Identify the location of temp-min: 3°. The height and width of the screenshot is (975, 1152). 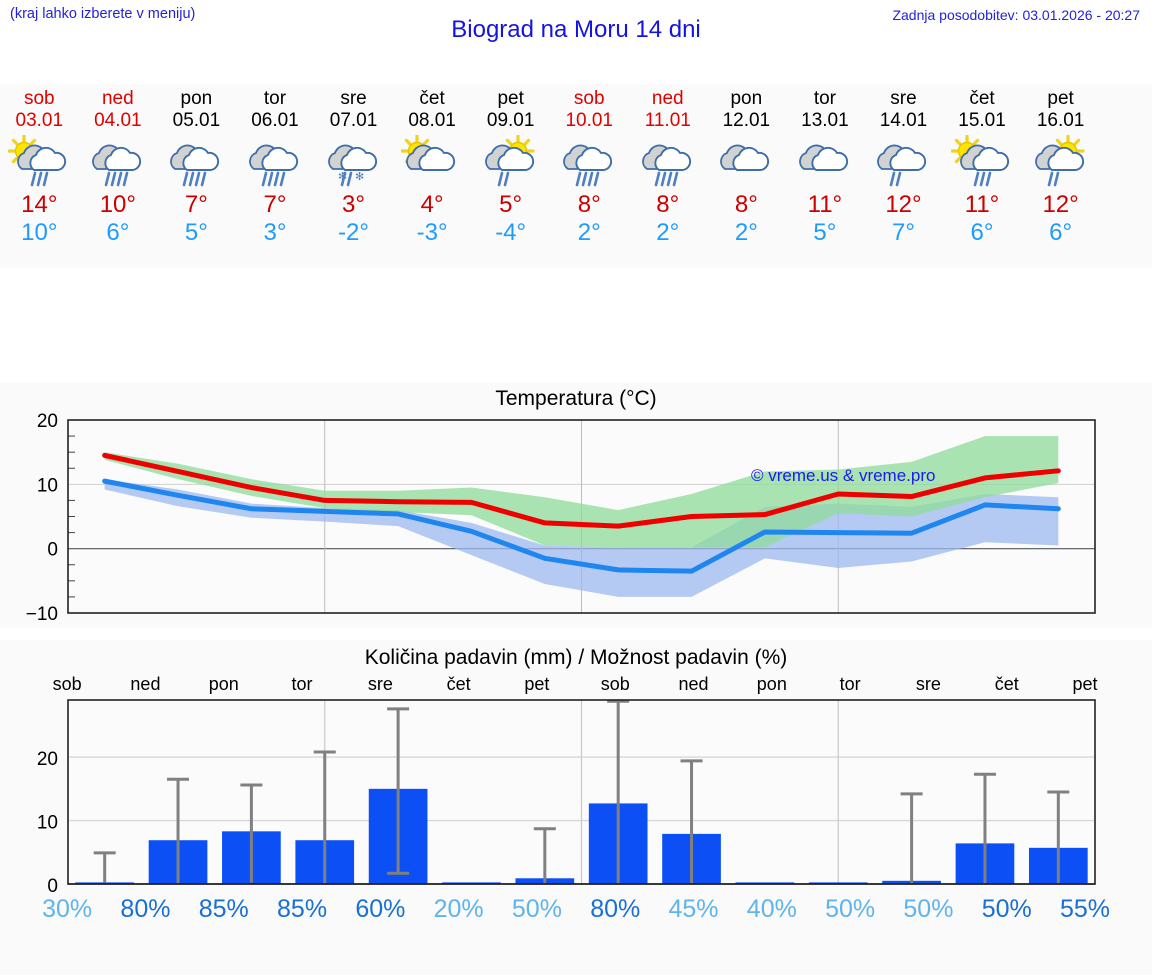
(275, 232).